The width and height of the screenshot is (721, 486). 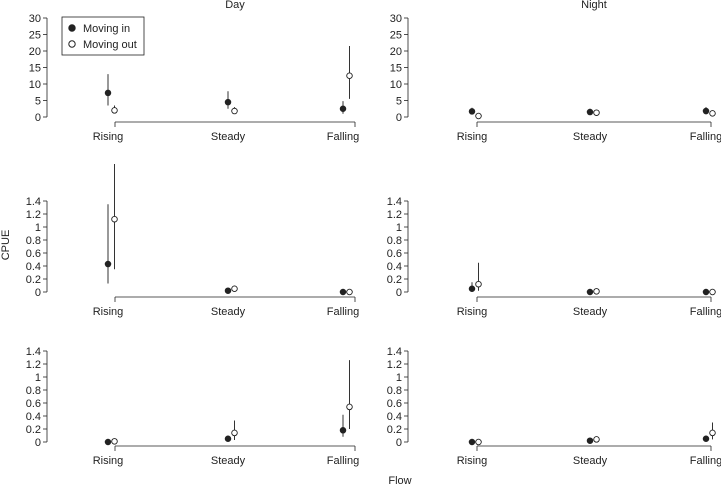 What do you see at coordinates (106, 29) in the screenshot?
I see `legend-label-moving-in: Moving in` at bounding box center [106, 29].